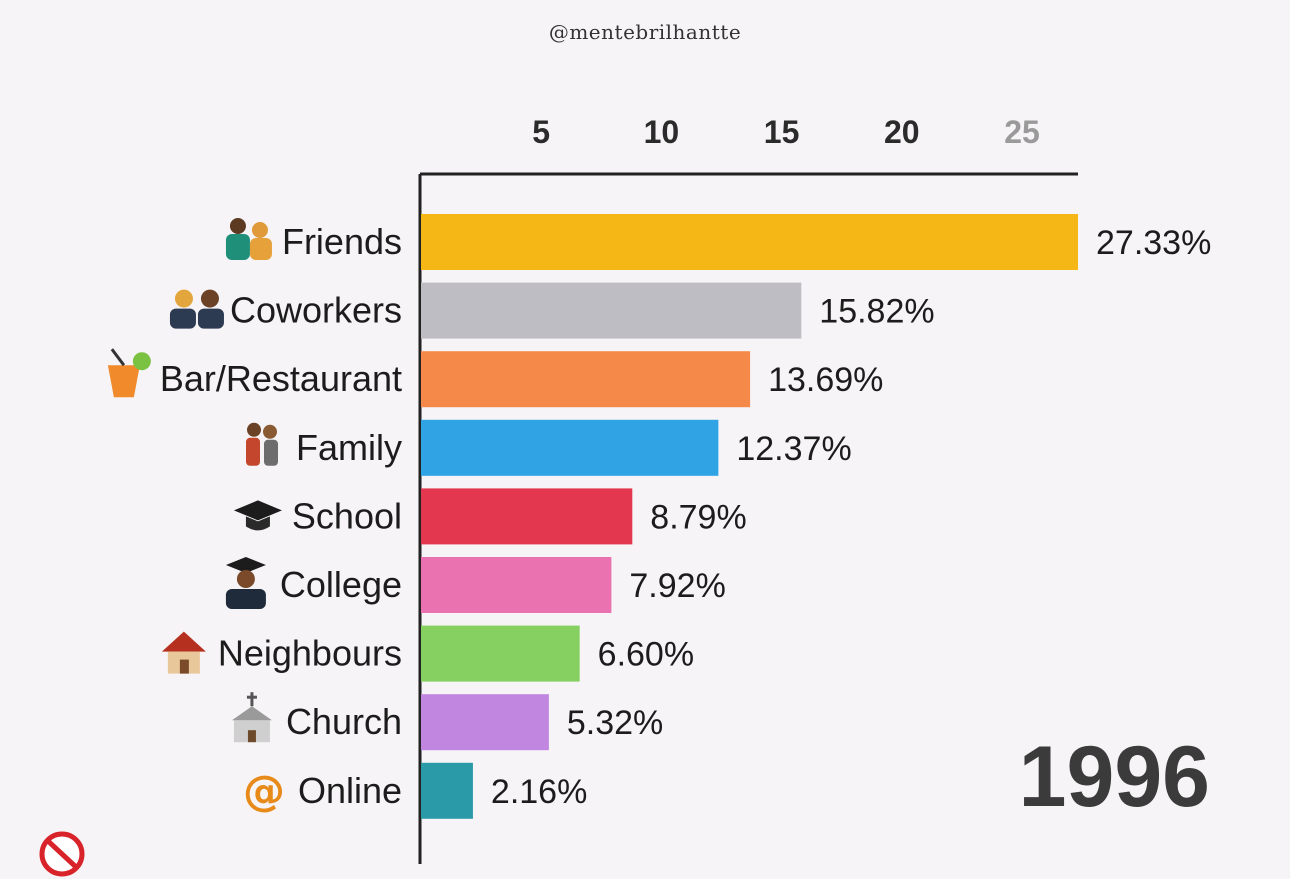 This screenshot has width=1290, height=879. Describe the element at coordinates (347, 515) in the screenshot. I see `category-label: School` at that location.